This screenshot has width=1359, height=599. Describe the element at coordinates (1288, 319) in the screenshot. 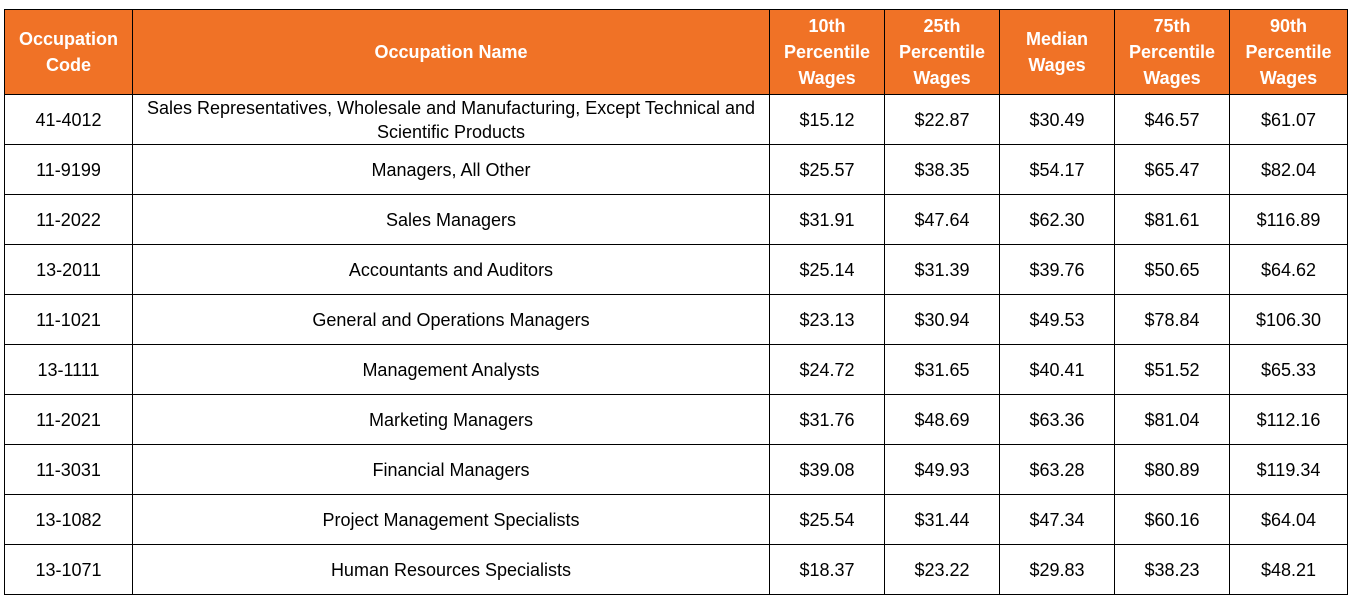

I see `cell-90th-percentile: $106.30` at that location.